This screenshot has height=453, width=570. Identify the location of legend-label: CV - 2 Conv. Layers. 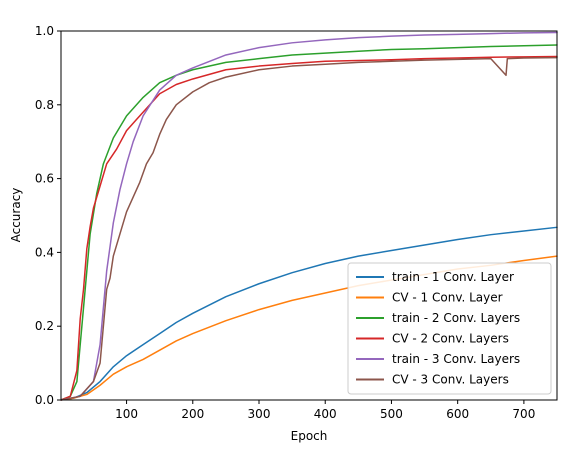
(450, 339).